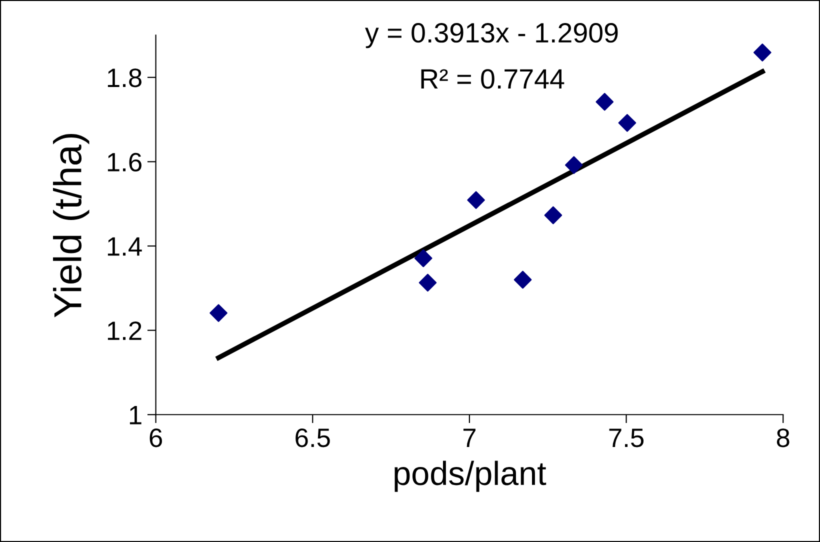  I want to click on y-tick-label: 1, so click(136, 415).